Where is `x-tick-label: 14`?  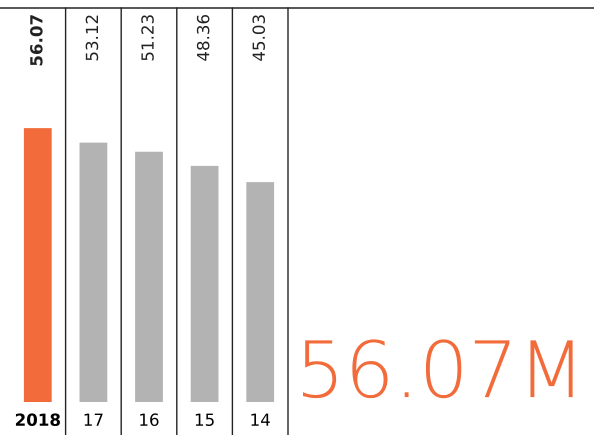 x-tick-label: 14 is located at coordinates (260, 420).